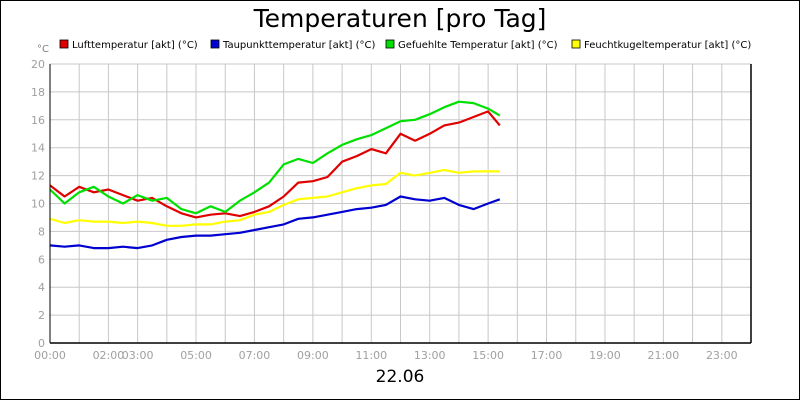  Describe the element at coordinates (664, 355) in the screenshot. I see `x-tick-label: 21:00` at that location.